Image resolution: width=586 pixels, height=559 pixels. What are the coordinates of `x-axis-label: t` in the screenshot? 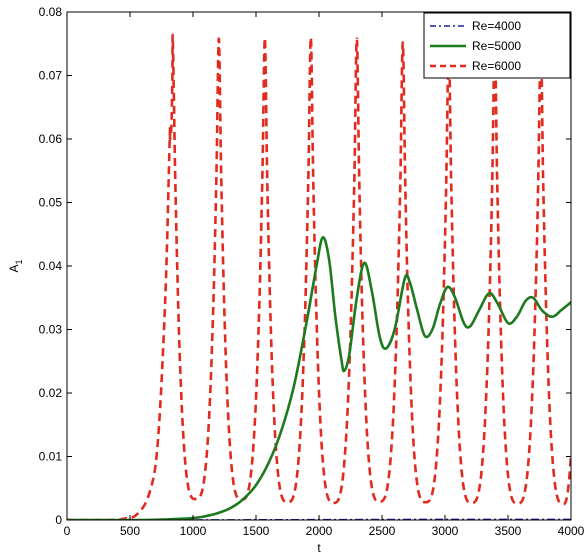 It's located at (319, 548).